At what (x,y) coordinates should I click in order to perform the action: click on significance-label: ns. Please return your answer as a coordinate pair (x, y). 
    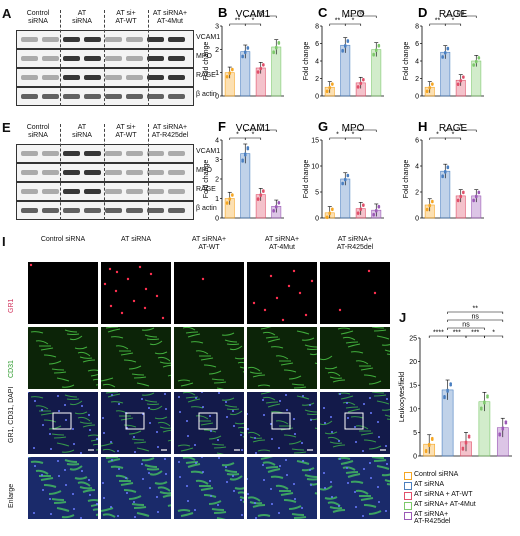
    Looking at the image, I should click on (466, 325).